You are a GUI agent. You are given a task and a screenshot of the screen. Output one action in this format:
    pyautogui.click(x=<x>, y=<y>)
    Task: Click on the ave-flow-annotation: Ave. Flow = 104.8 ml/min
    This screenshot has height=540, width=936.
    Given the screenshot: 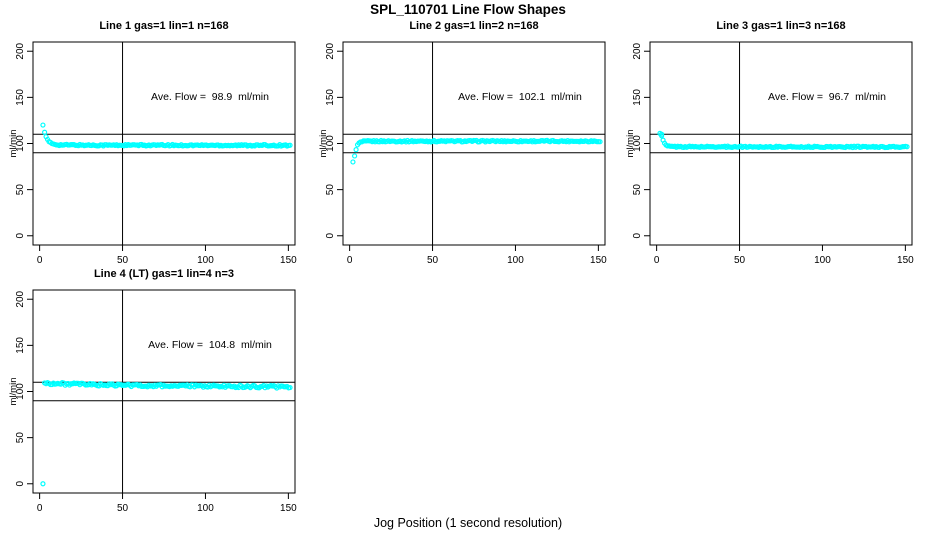 What is the action you would take?
    pyautogui.click(x=210, y=345)
    